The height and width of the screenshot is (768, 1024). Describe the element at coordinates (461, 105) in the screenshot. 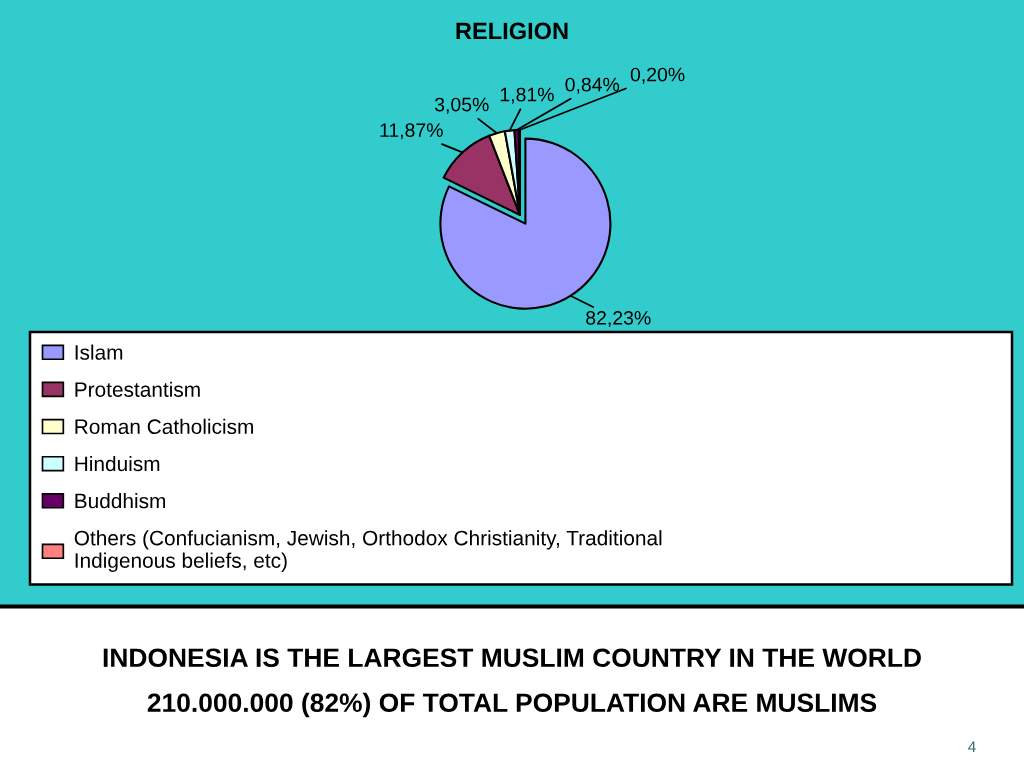

I see `data-label: 3,05%` at that location.